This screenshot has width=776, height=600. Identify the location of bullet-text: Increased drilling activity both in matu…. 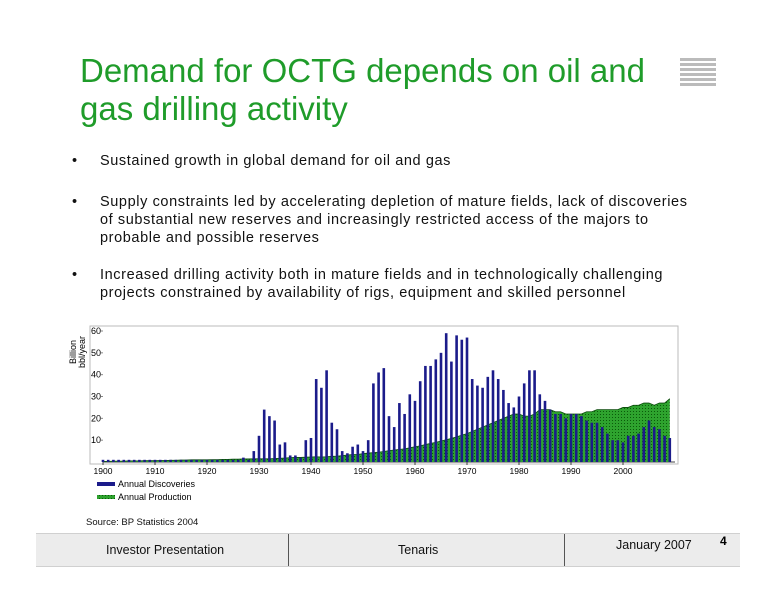
(382, 284).